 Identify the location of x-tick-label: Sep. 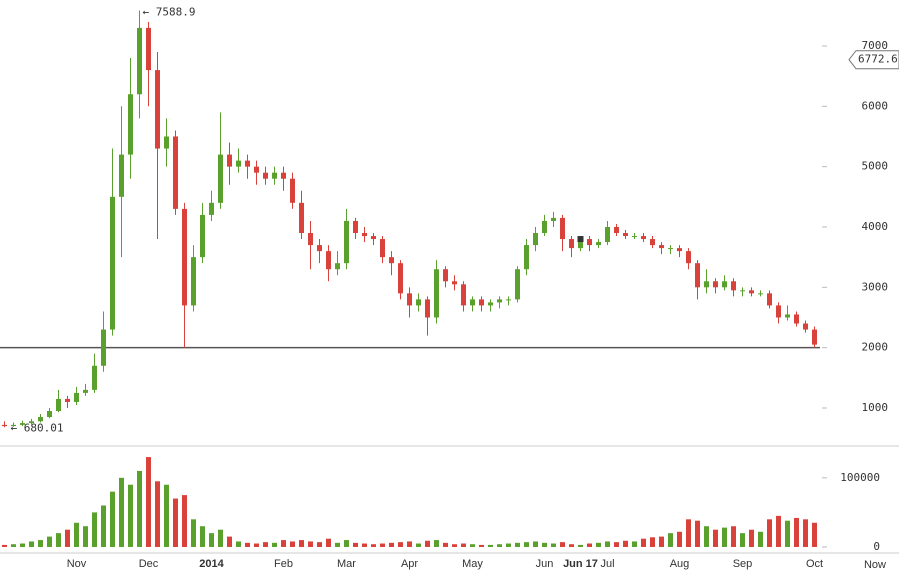
(743, 564).